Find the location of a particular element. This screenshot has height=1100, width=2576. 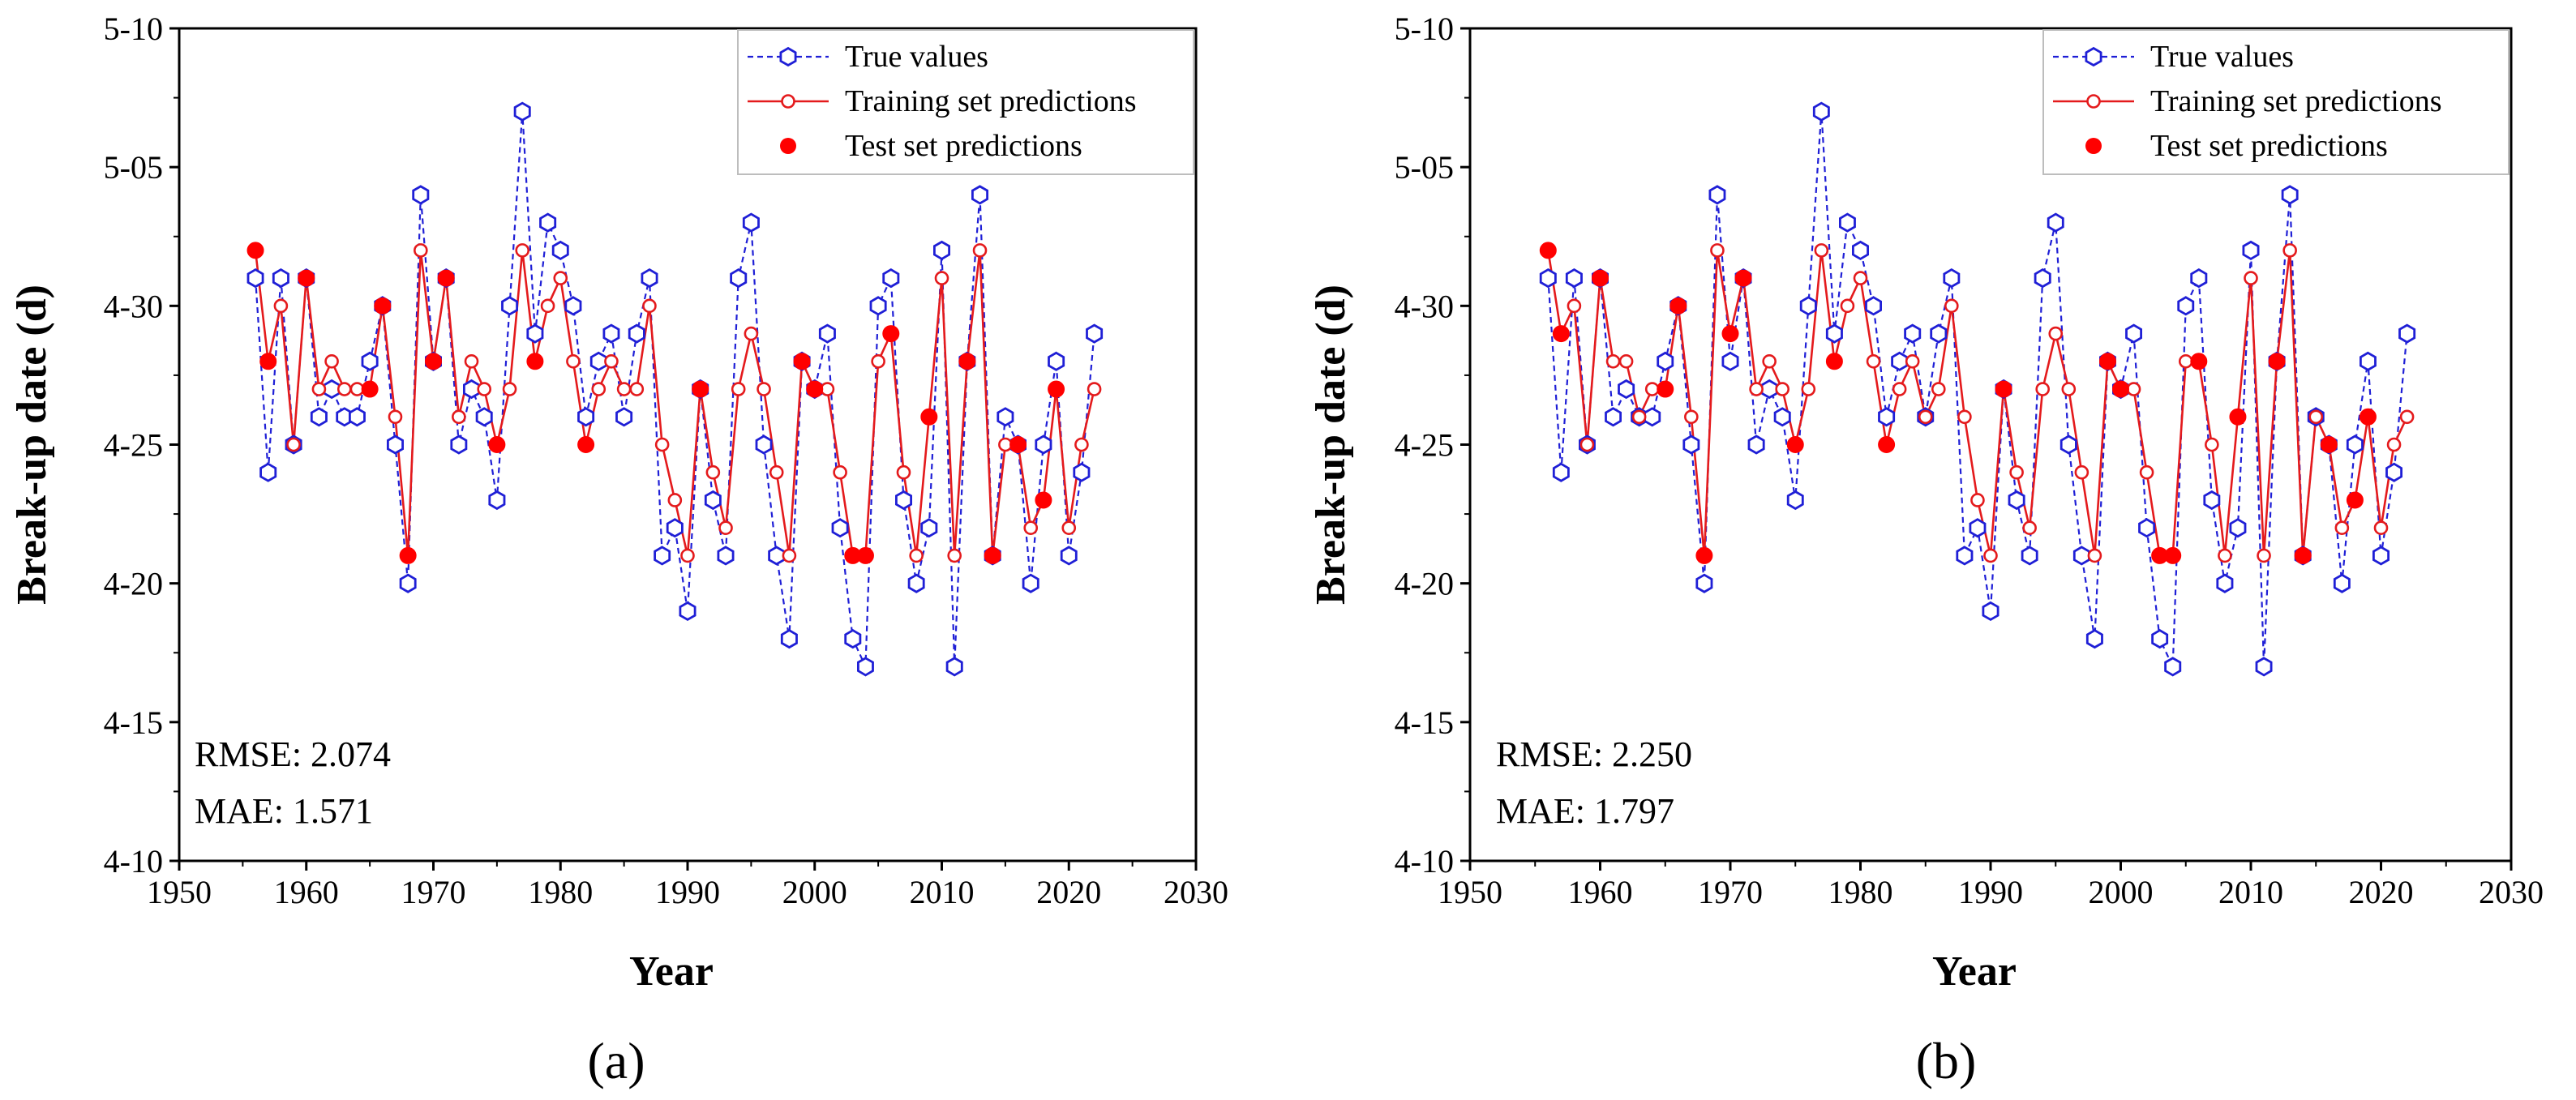

x-tick-label: 1990 is located at coordinates (687, 892).